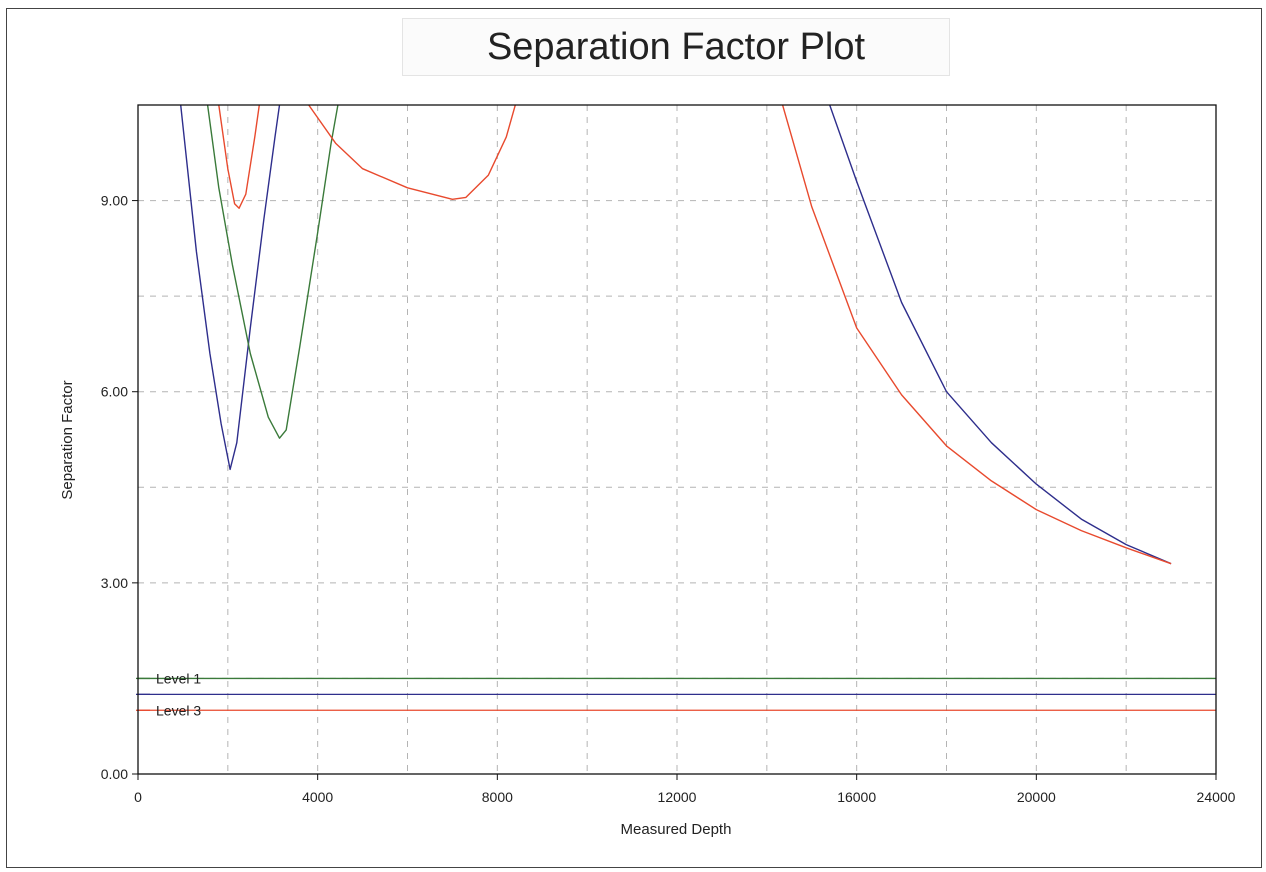  I want to click on chart-title-box: Separation Factor Plot, so click(676, 47).